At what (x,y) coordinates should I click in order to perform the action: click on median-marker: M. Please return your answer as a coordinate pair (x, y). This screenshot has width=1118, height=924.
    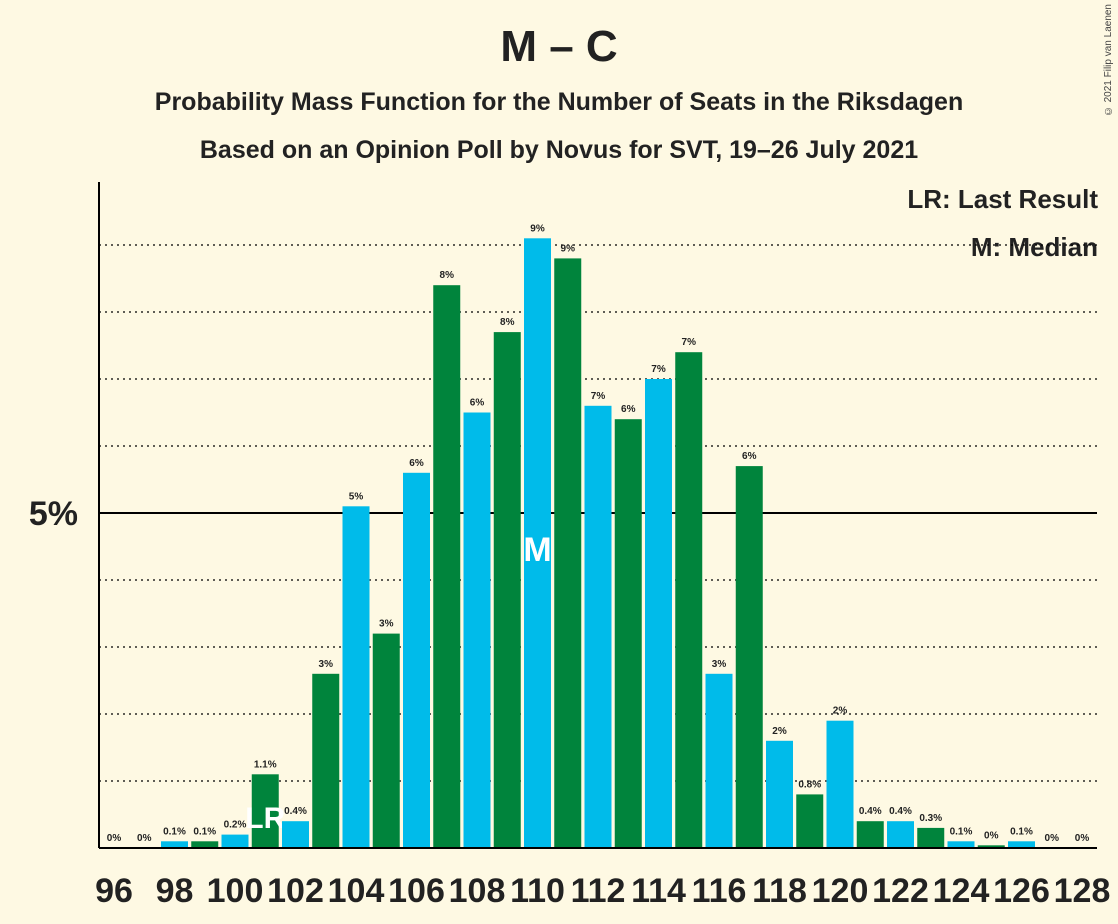
    Looking at the image, I should click on (537, 550).